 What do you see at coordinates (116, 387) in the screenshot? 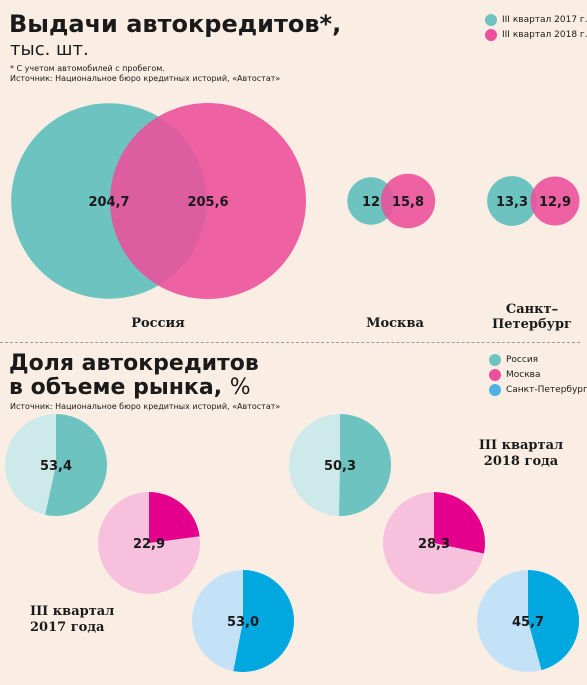
I see `share-title-line2-text: в объеме рынка,` at bounding box center [116, 387].